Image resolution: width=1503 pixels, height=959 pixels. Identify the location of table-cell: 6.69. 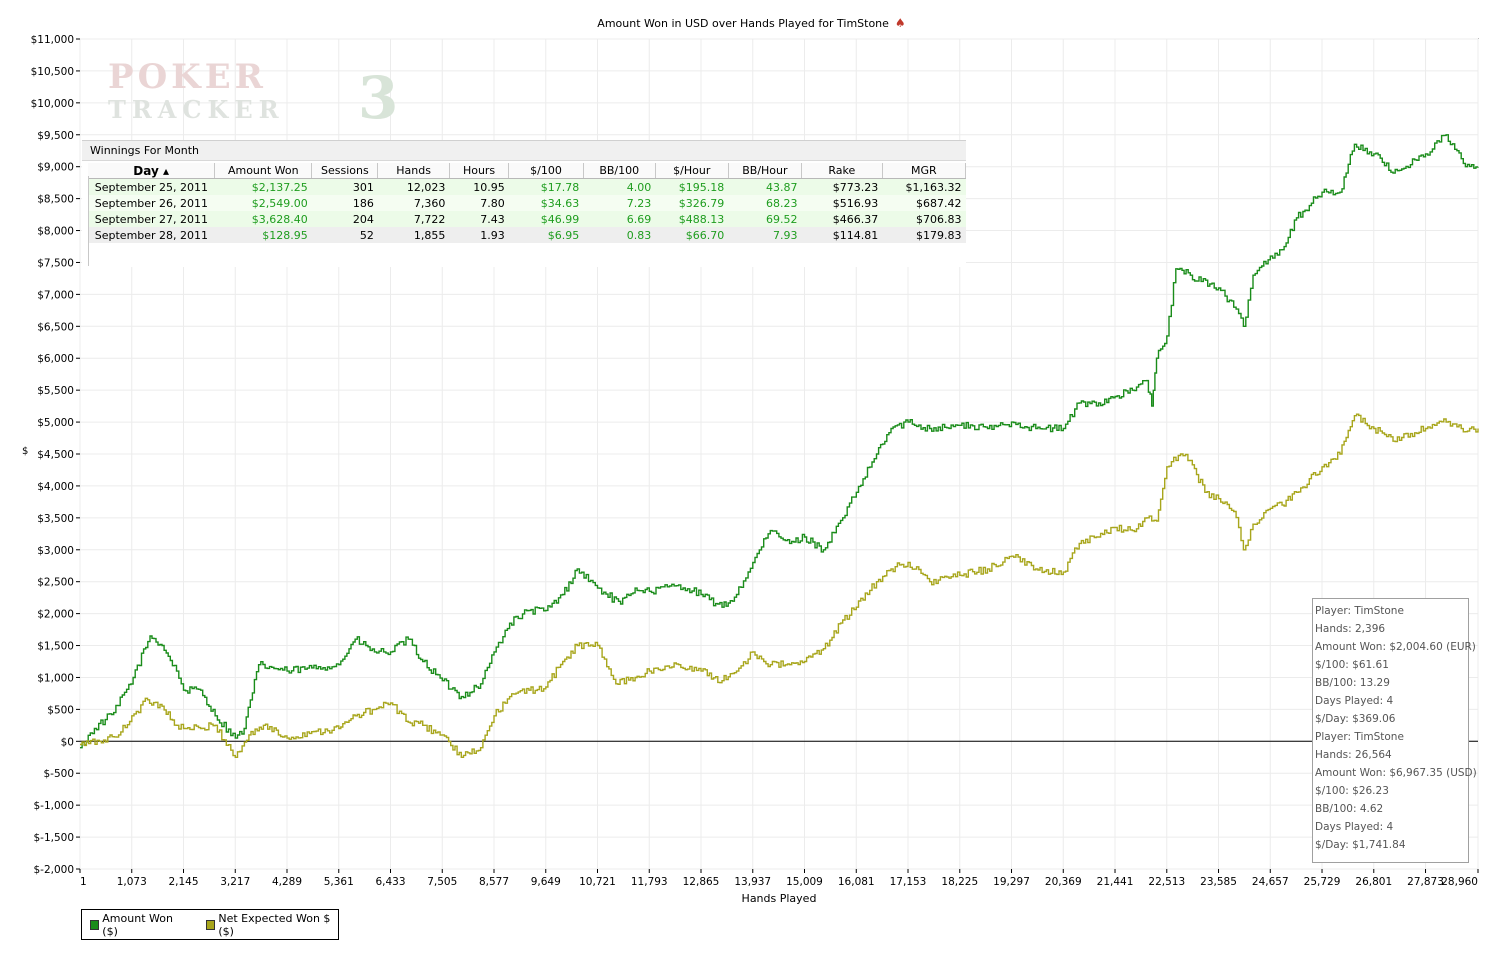
(619, 219).